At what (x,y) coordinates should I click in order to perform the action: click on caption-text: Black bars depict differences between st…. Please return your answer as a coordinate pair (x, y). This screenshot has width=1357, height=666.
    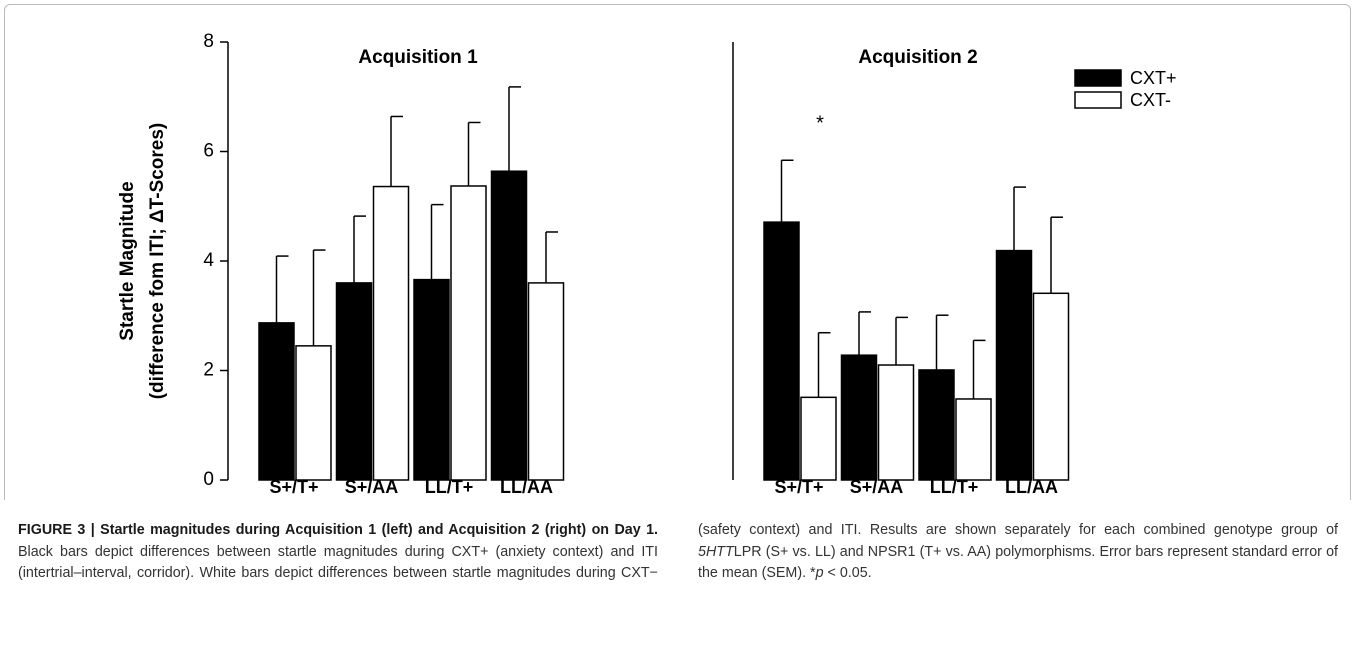
    Looking at the image, I should click on (678, 551).